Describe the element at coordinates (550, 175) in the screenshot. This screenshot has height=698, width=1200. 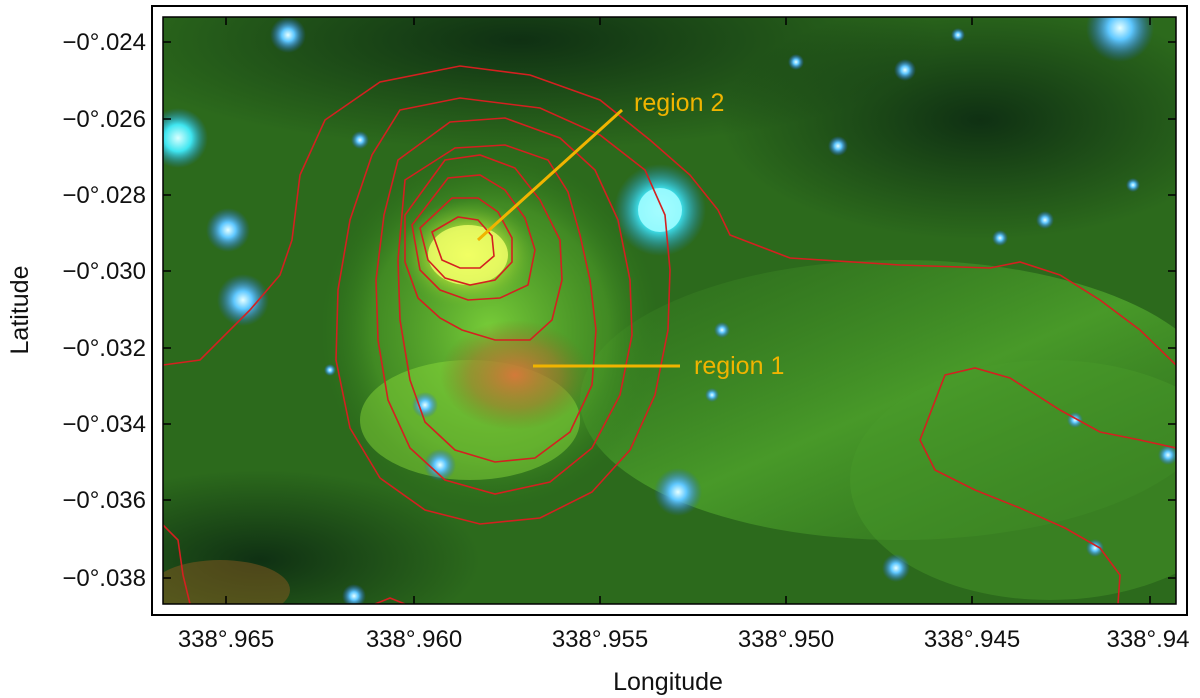
I see `annotation-line` at that location.